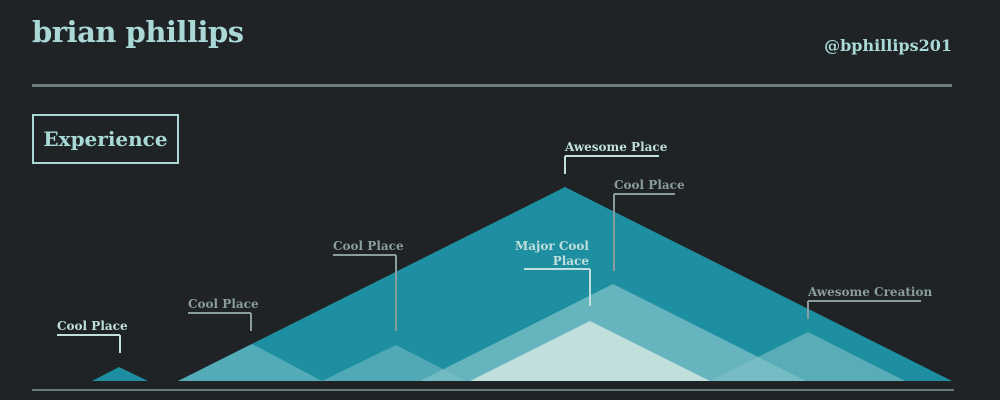 The height and width of the screenshot is (400, 1000). What do you see at coordinates (493, 390) in the screenshot?
I see `chart-baseline` at bounding box center [493, 390].